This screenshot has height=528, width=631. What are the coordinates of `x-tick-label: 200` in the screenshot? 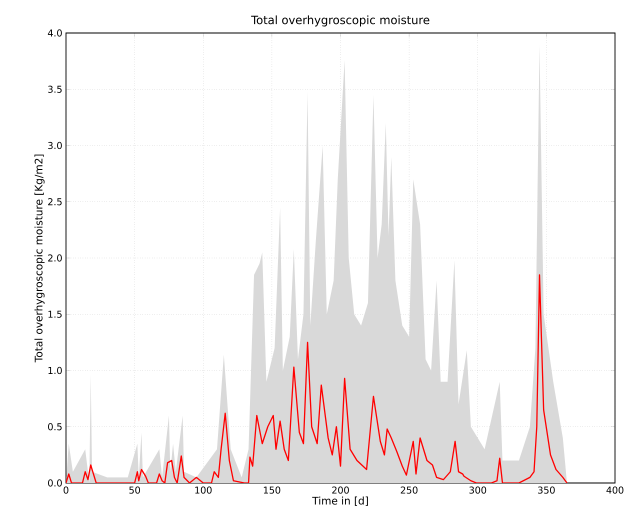 It's located at (340, 490).